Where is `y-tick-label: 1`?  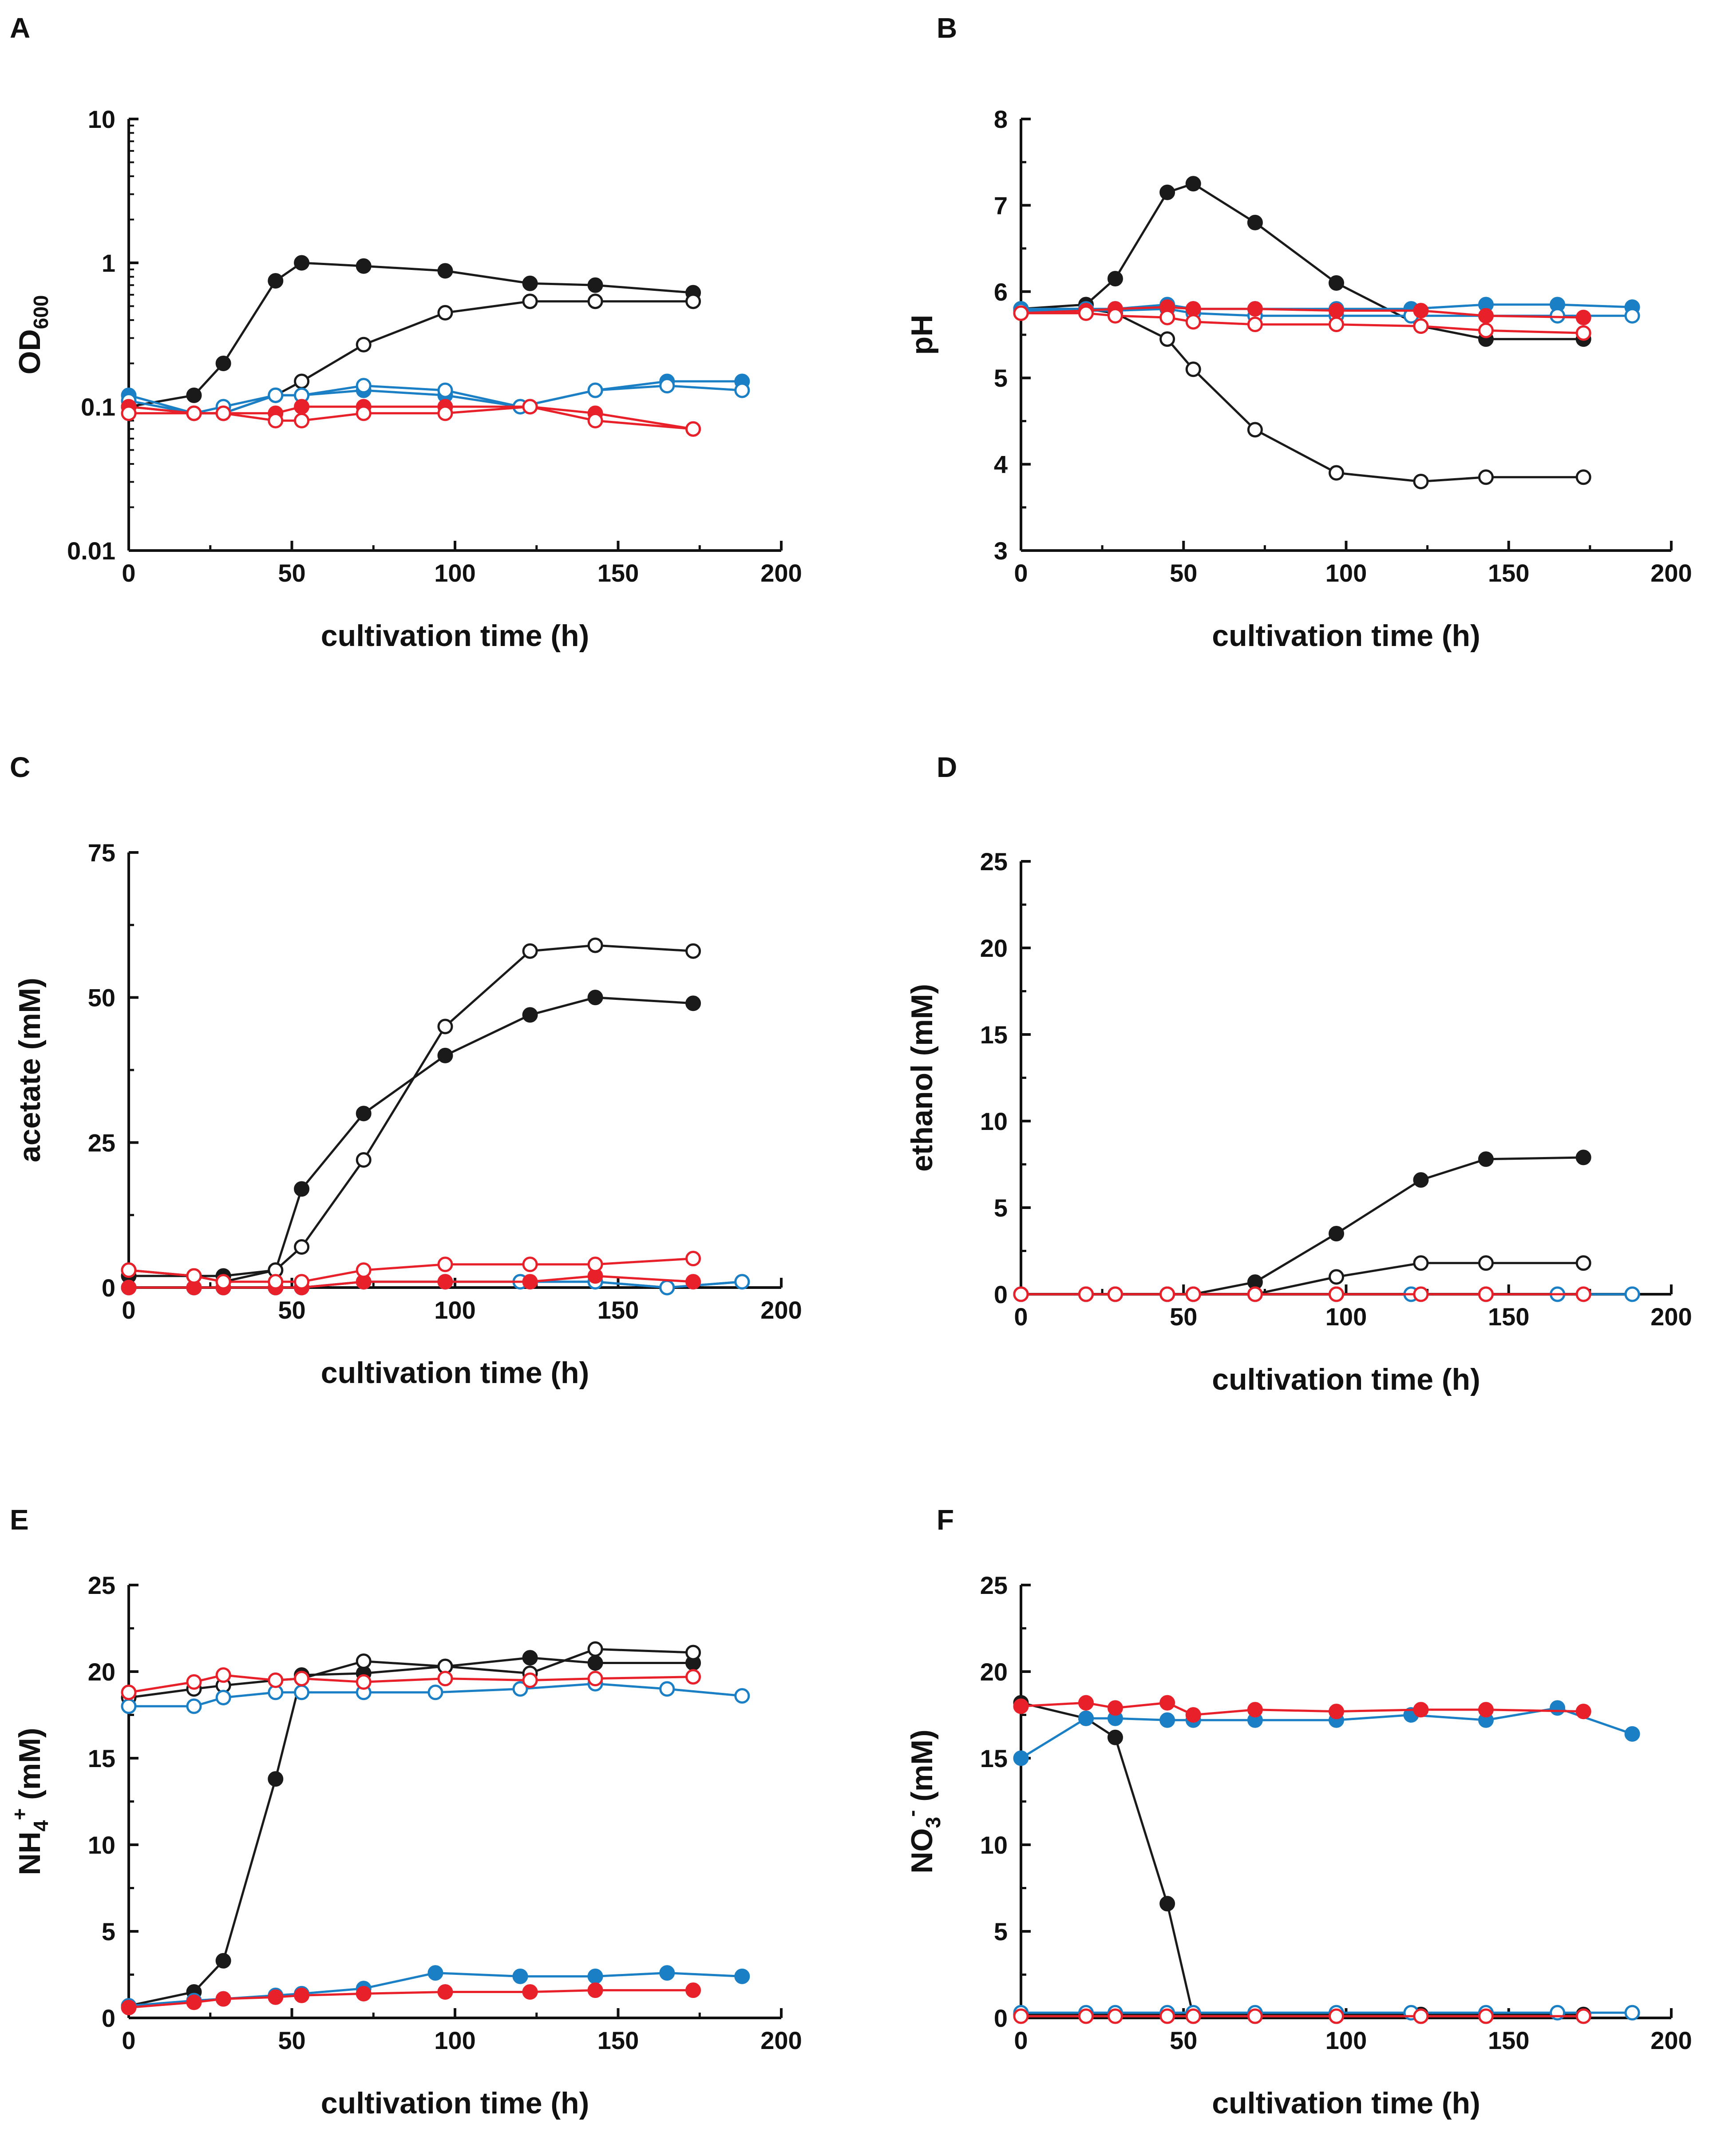
y-tick-label: 1 is located at coordinates (108, 263).